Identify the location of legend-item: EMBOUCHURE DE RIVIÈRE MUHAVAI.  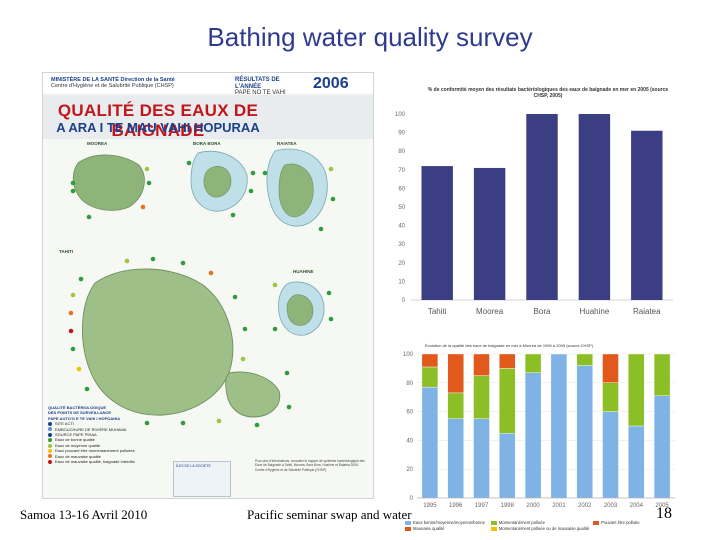
(108, 429).